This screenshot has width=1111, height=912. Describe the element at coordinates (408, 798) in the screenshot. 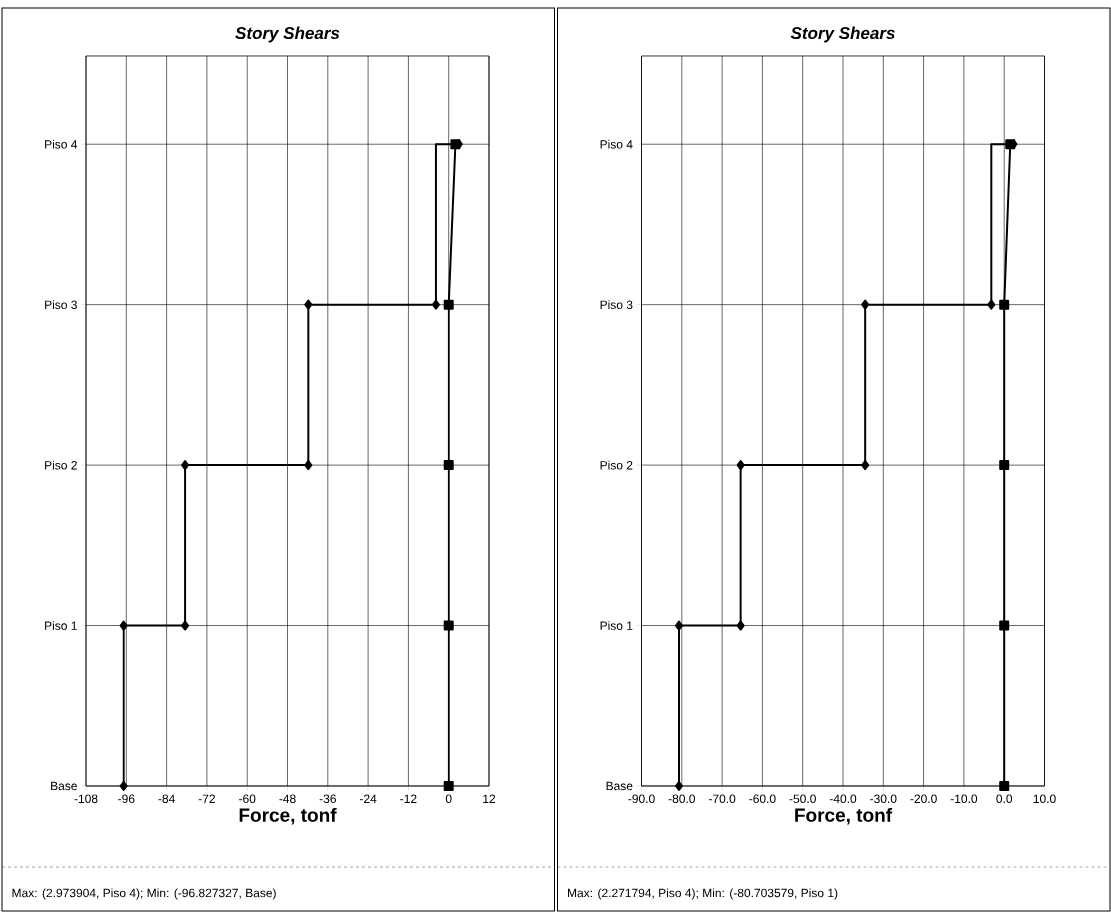

I see `x-tick-label: -12` at that location.